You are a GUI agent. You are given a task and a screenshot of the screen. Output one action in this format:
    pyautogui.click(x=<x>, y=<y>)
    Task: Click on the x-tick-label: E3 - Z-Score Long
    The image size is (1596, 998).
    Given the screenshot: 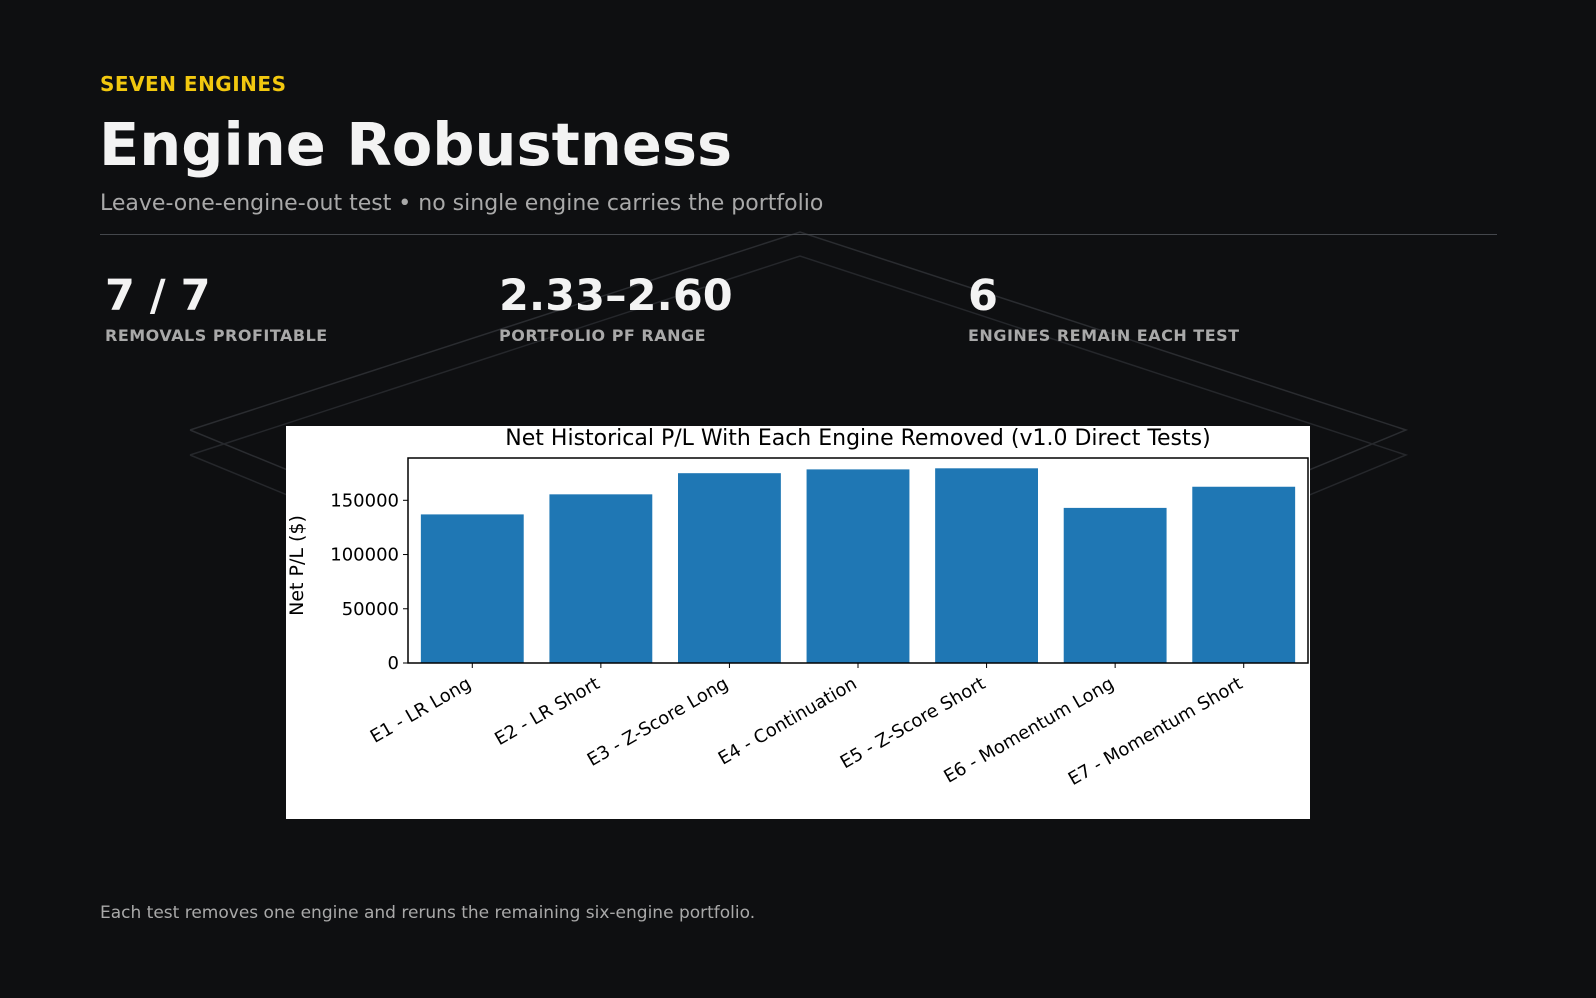 What is the action you would take?
    pyautogui.click(x=658, y=722)
    